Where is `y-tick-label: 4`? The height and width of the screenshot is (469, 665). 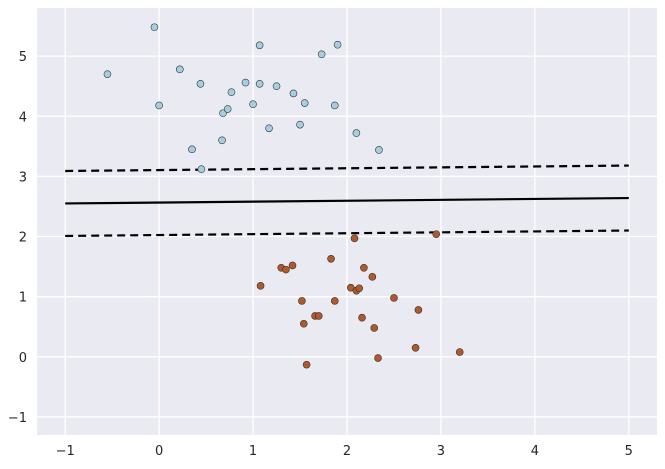 y-tick-label: 4 is located at coordinates (23, 117).